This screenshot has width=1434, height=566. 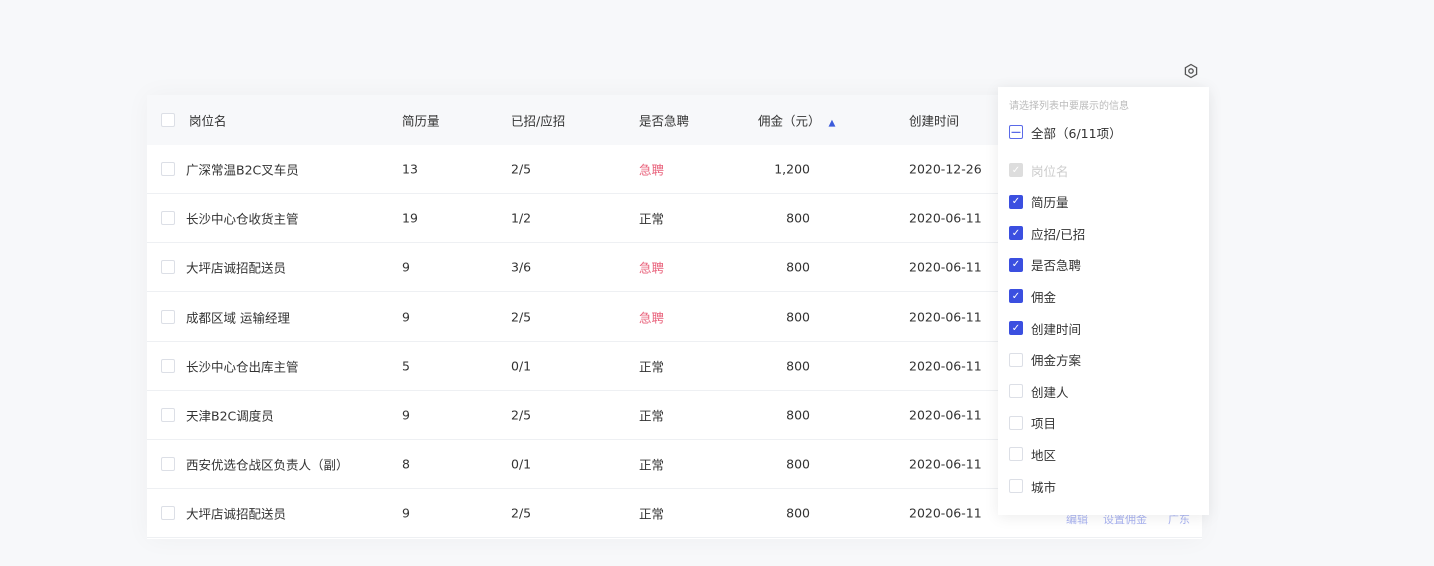 I want to click on table-row: 成都区域 运输经理 9 2/5 急聘 800 2020-06-11, so click(x=674, y=317).